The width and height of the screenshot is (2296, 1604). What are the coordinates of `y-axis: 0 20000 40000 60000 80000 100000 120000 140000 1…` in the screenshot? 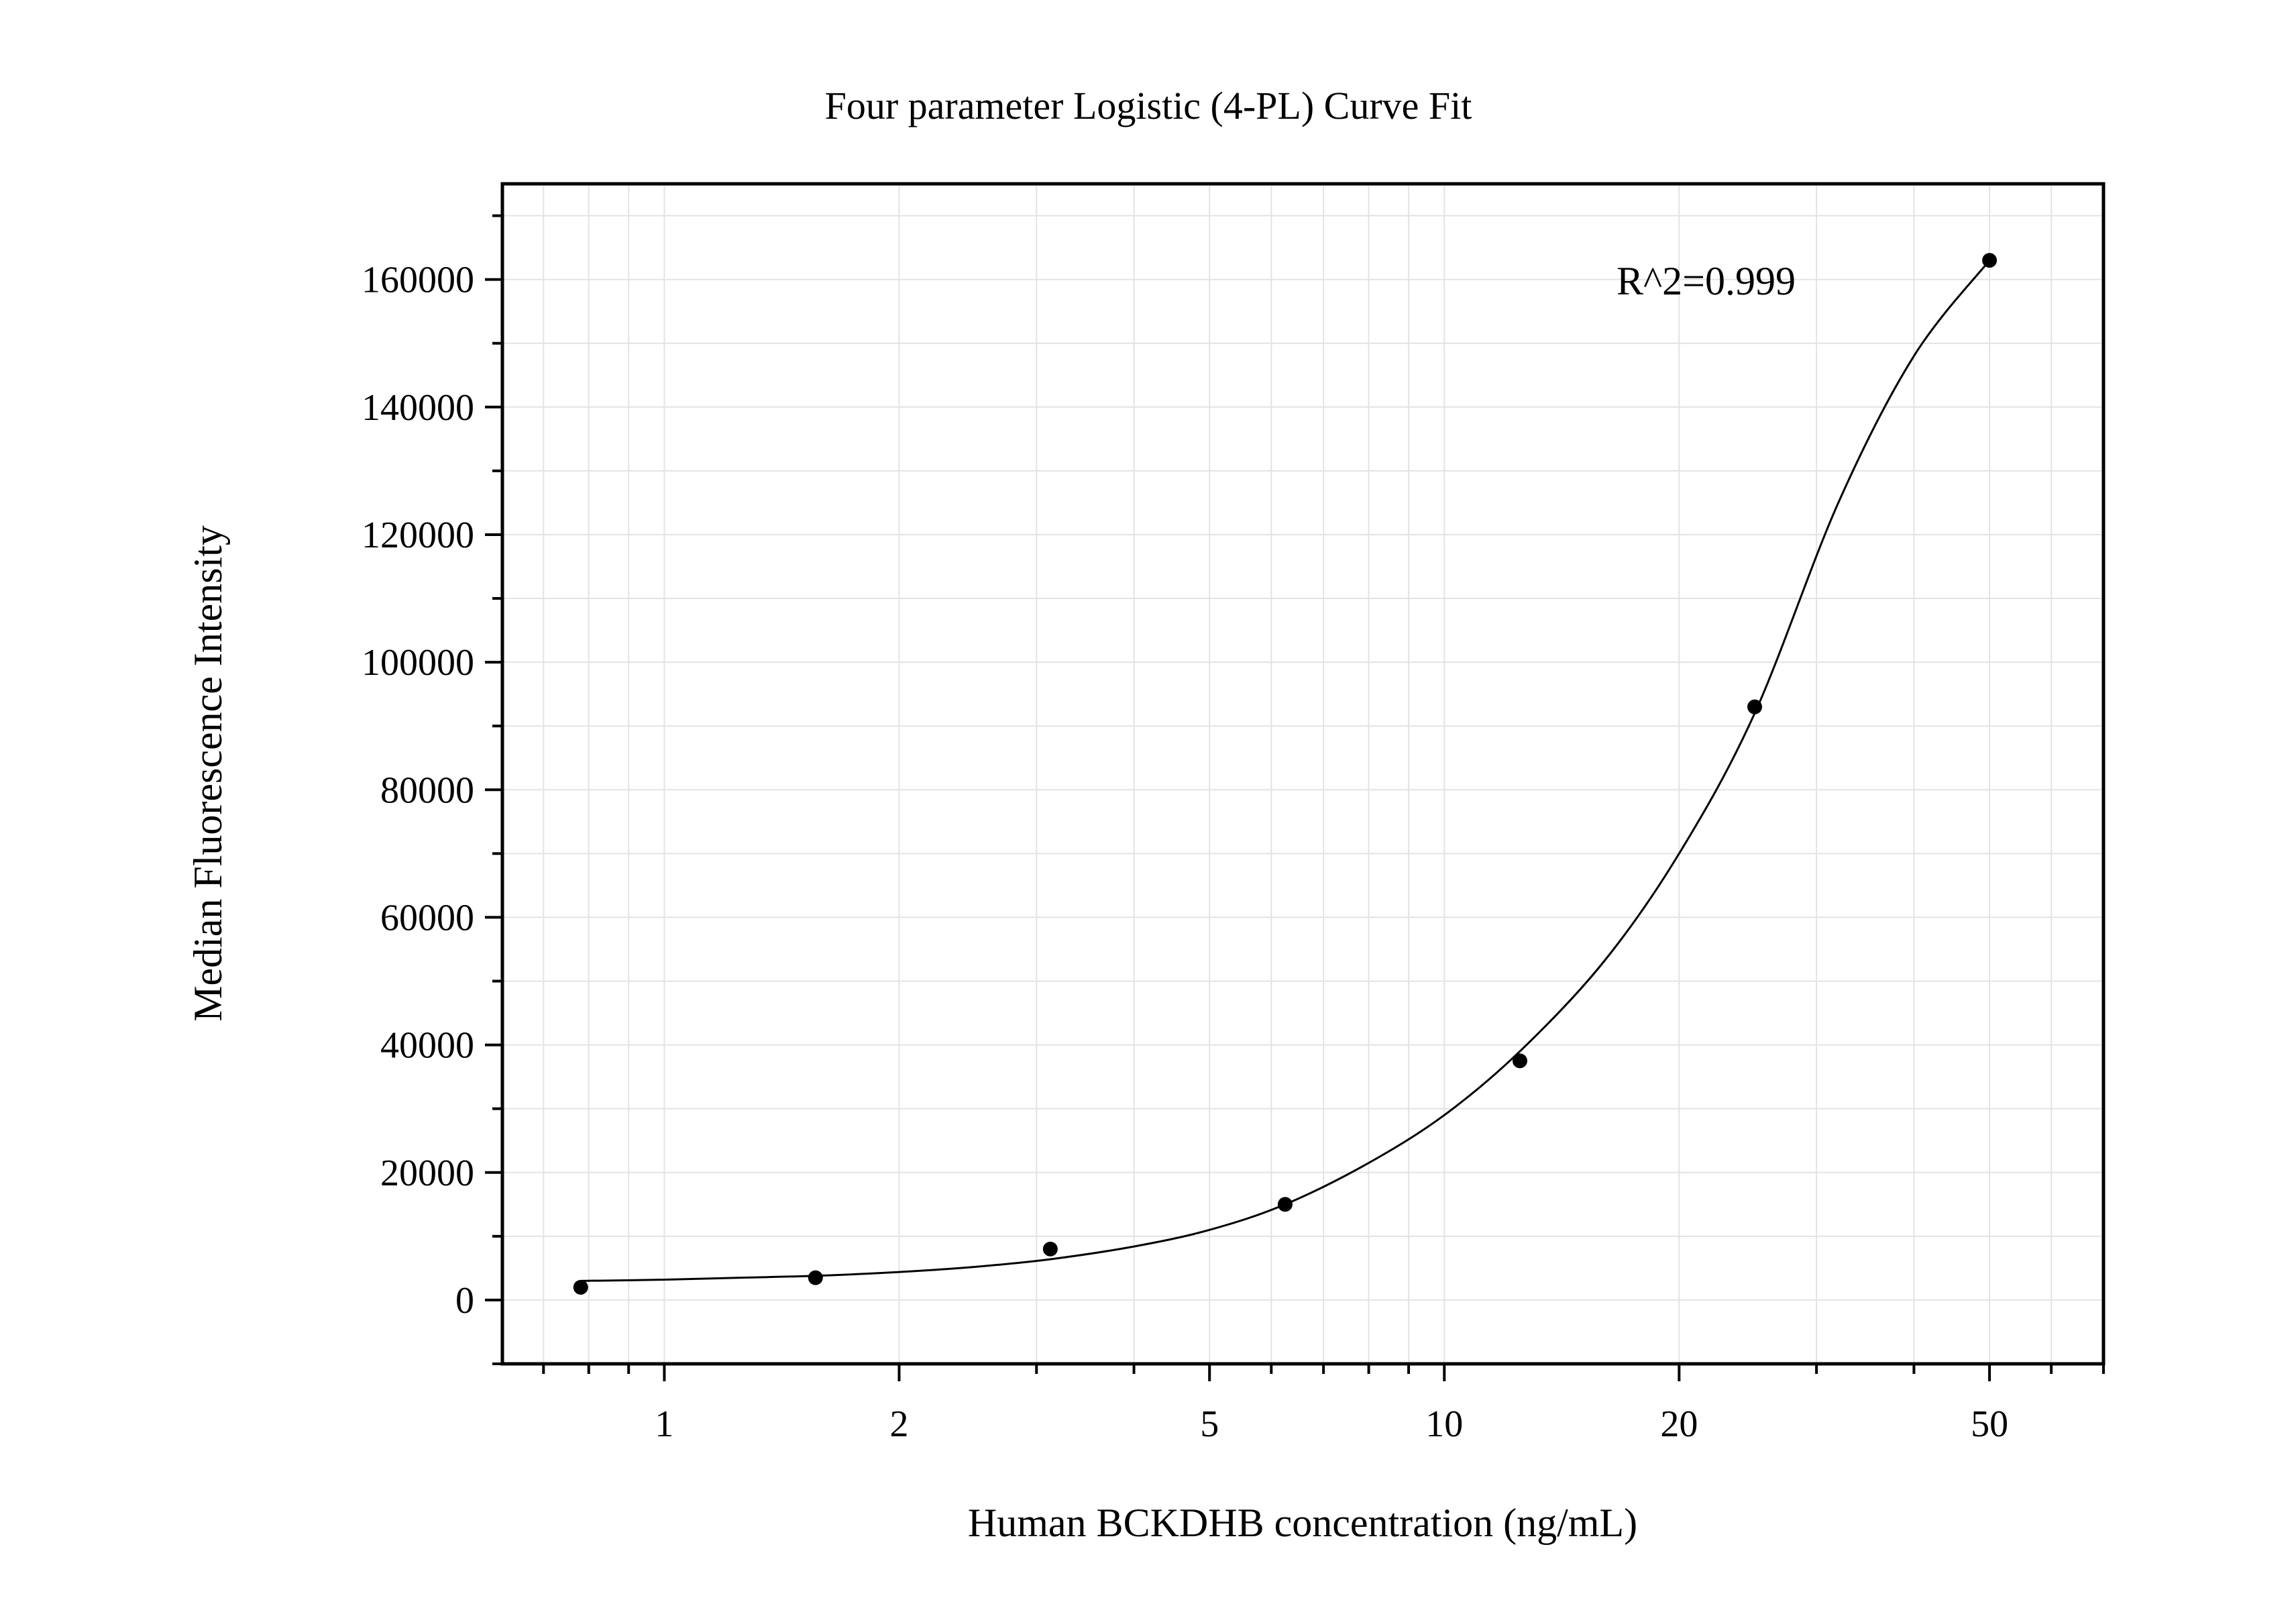 It's located at (432, 789).